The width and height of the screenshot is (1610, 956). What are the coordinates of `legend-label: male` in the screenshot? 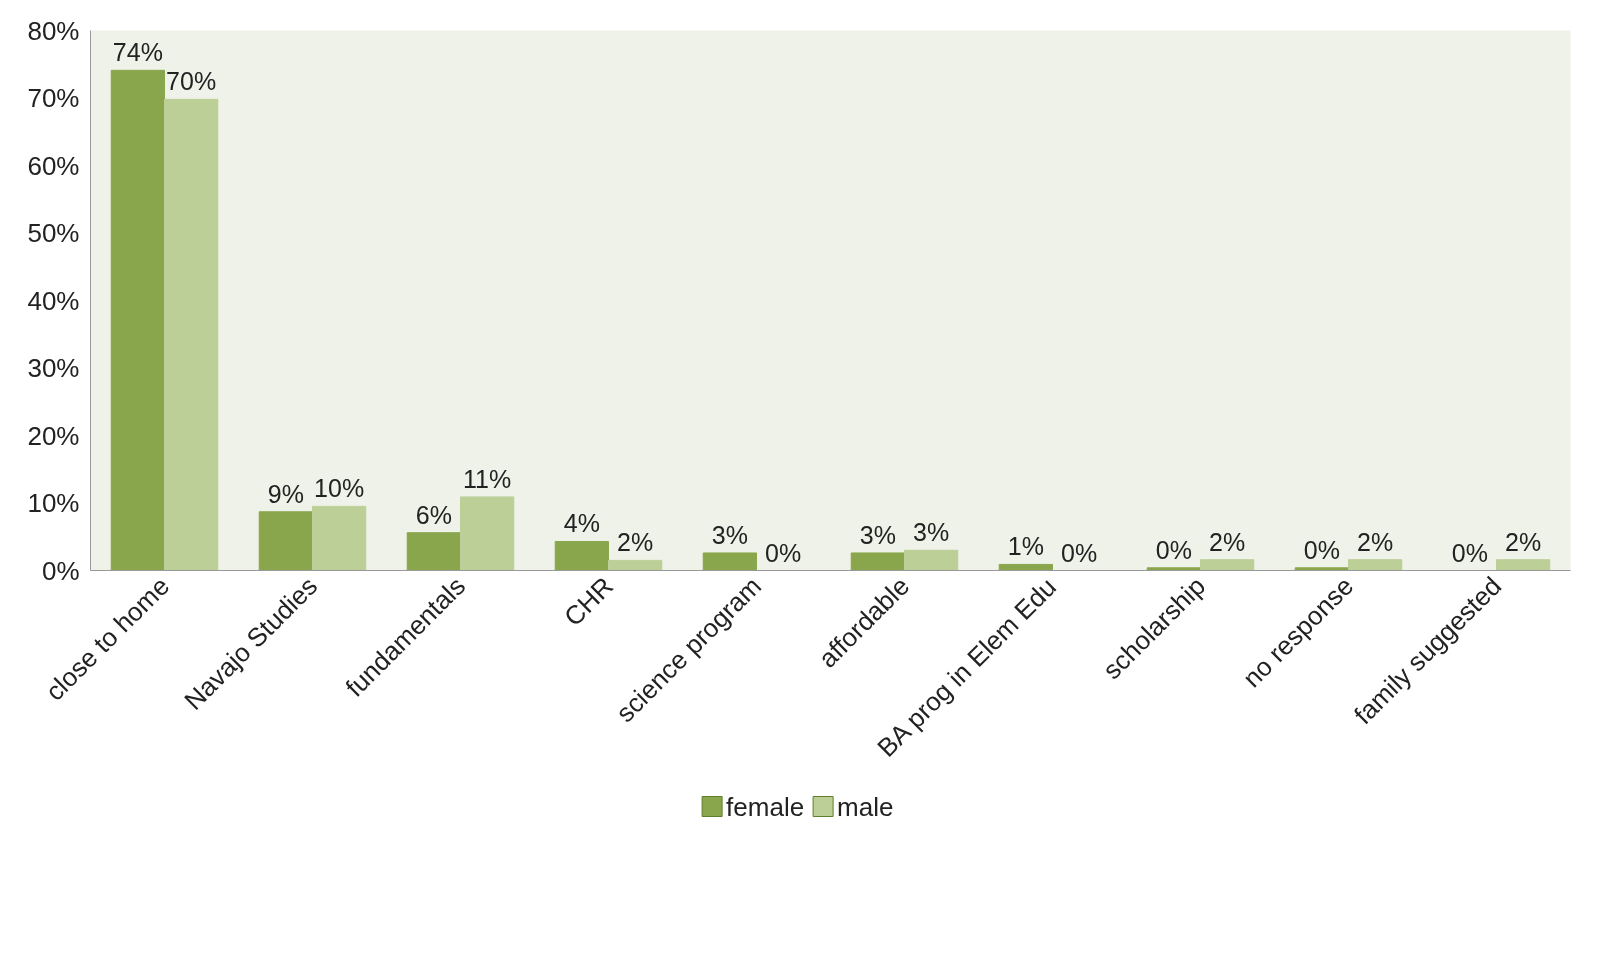 It's located at (865, 806).